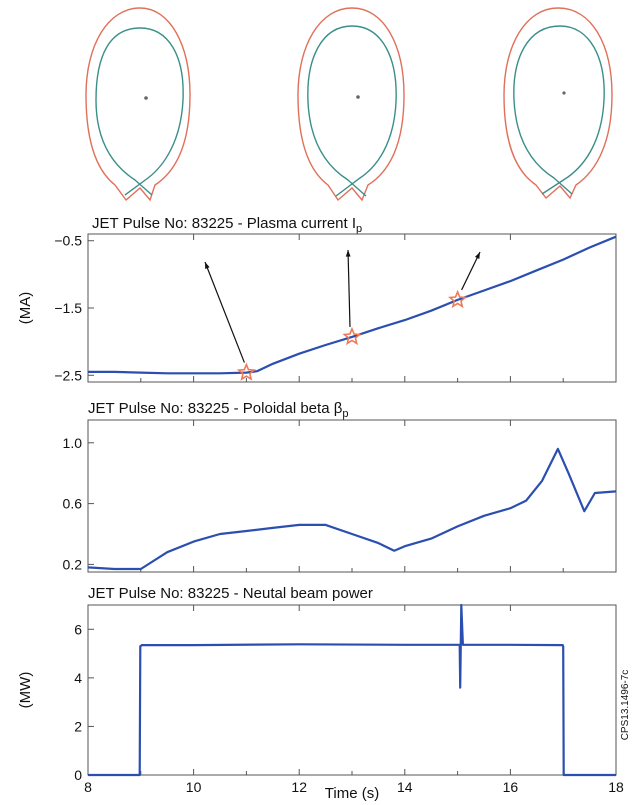 Image resolution: width=638 pixels, height=805 pixels. I want to click on x-tick-label: 12, so click(299, 787).